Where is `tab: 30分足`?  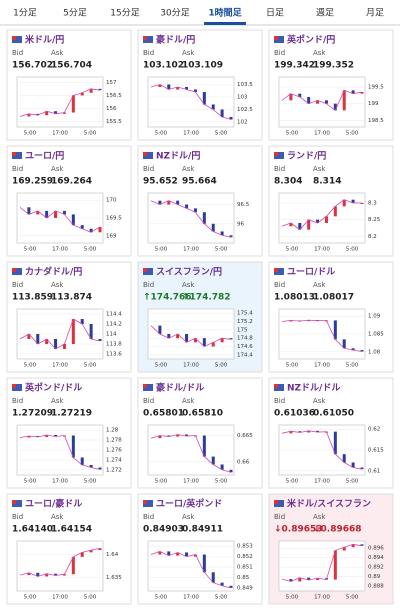 tab: 30分足 is located at coordinates (174, 13).